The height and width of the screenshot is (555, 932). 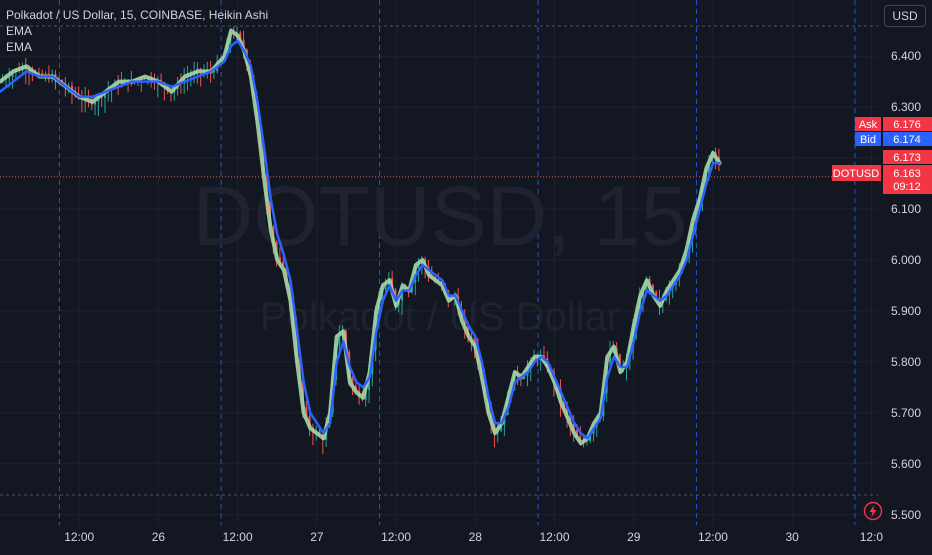 I want to click on y-tick-label: 5.500, so click(x=906, y=515).